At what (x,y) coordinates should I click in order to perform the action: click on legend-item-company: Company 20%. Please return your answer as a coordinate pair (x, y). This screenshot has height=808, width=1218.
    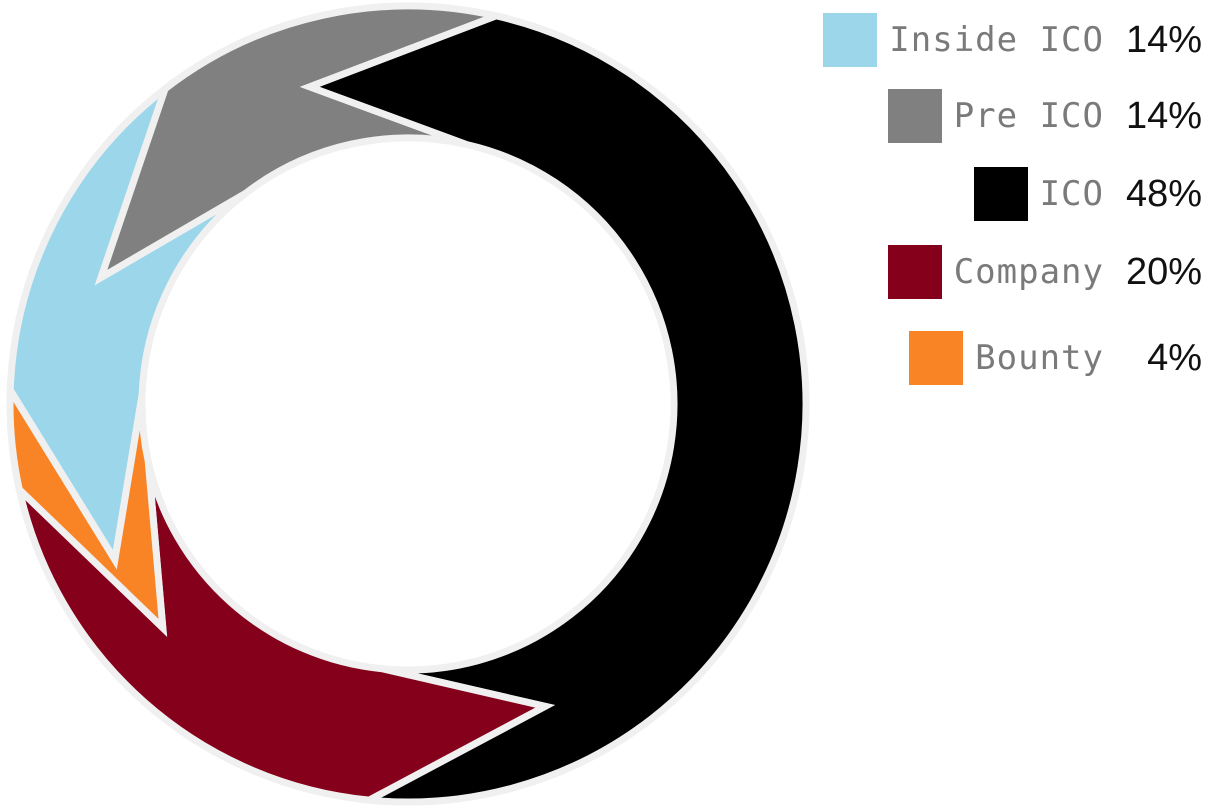
    Looking at the image, I should click on (1044, 272).